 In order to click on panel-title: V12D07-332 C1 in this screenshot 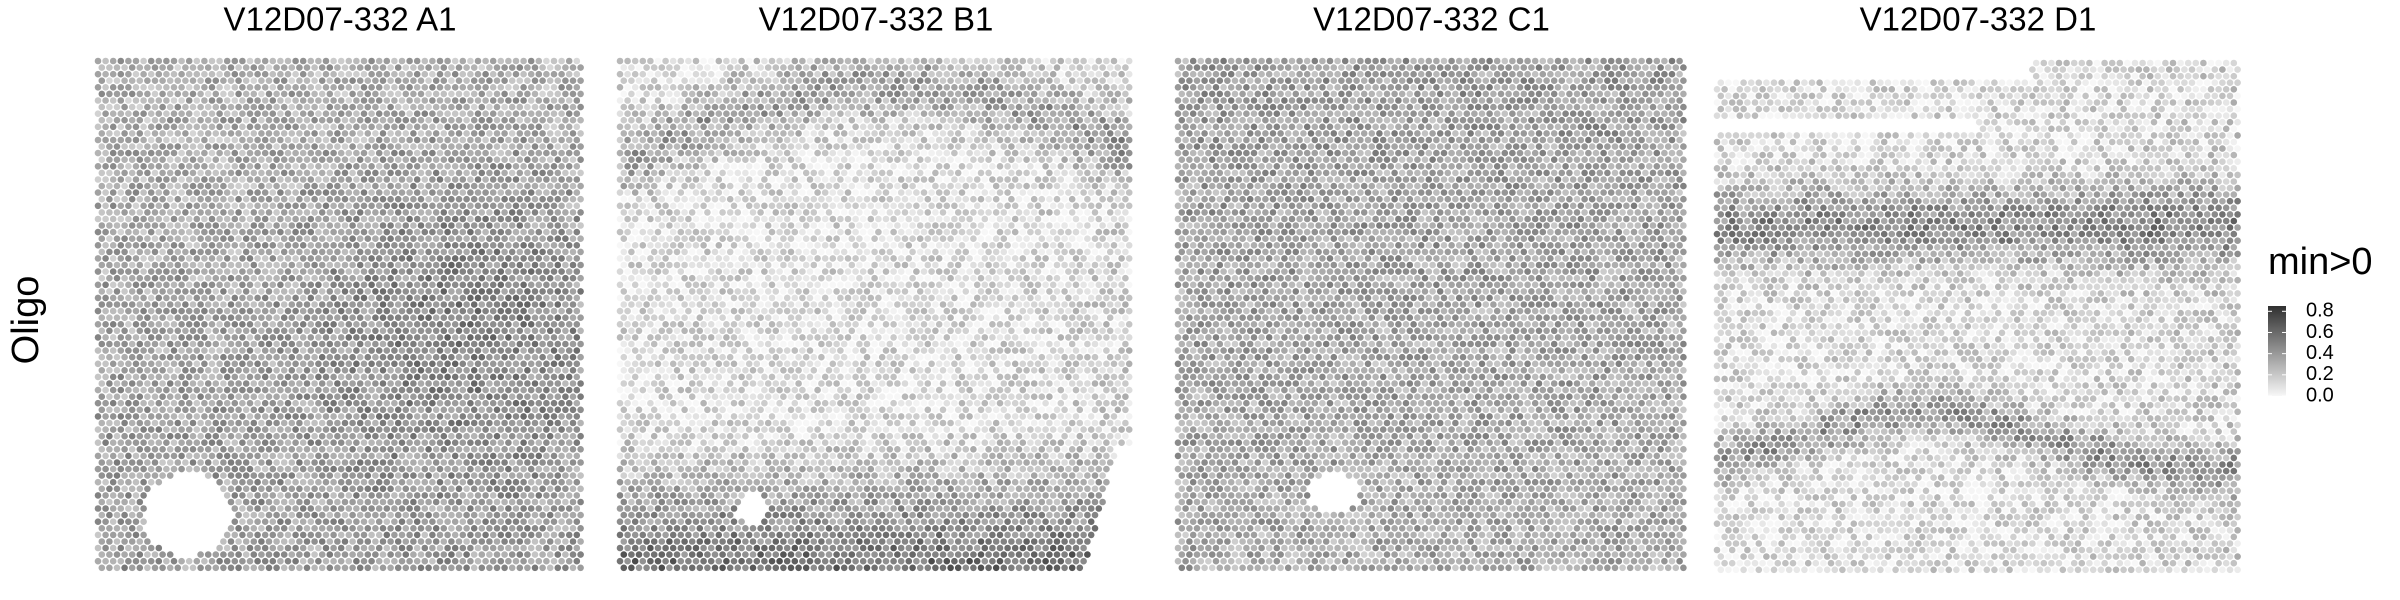, I will do `click(1431, 19)`.